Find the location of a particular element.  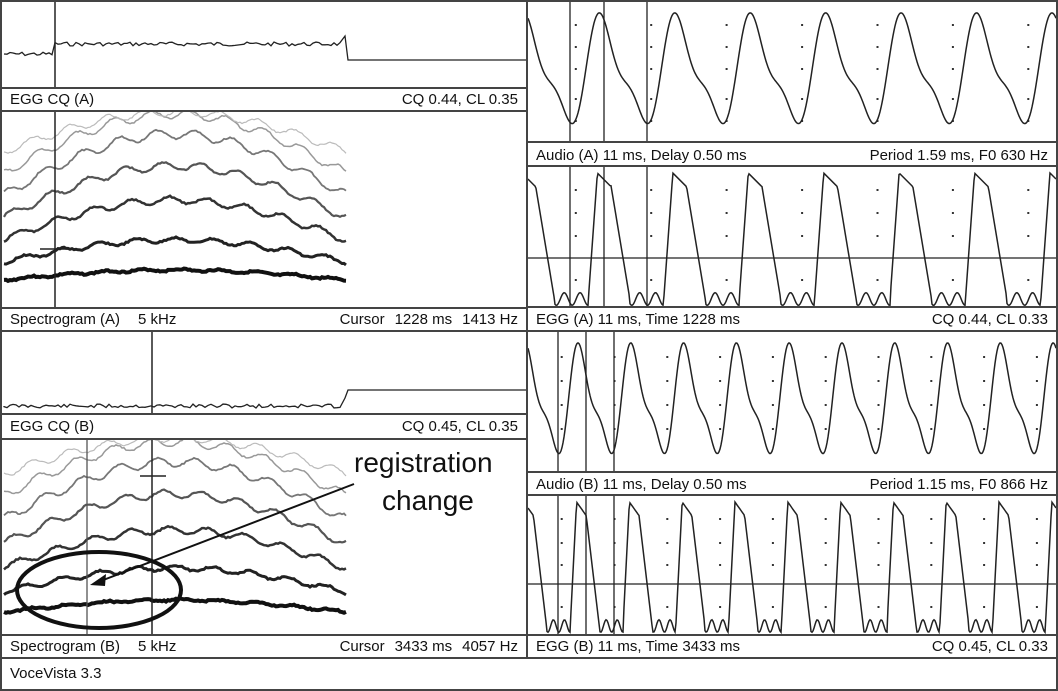

egg-cq-a-value: CQ 0.44, CL 0.35 is located at coordinates (459, 99).